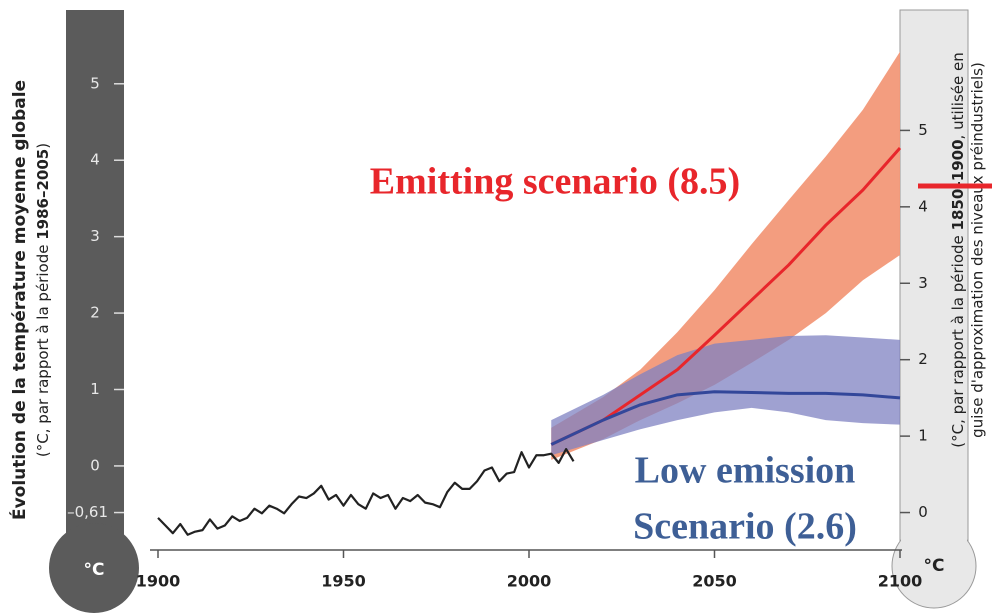  What do you see at coordinates (95, 313) in the screenshot?
I see `y-tick-label: 2` at bounding box center [95, 313].